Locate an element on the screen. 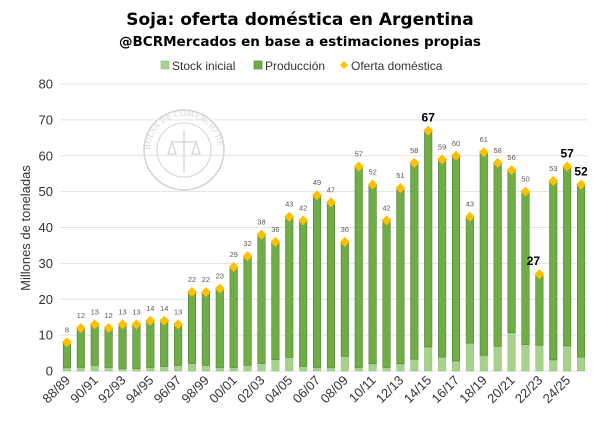  x-tick-label: 02/03 is located at coordinates (251, 390).